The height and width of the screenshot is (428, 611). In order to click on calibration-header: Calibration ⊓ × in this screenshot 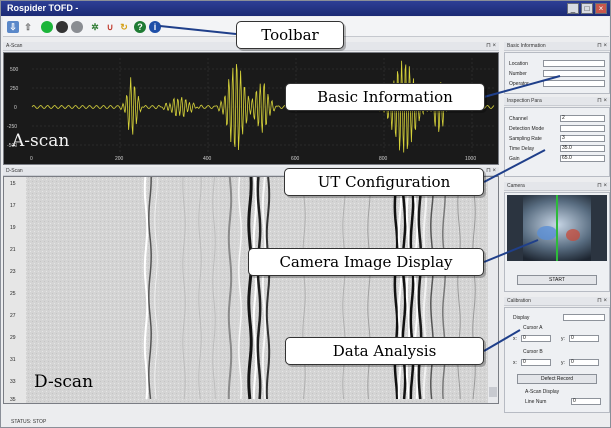, I will do `click(557, 301)`.